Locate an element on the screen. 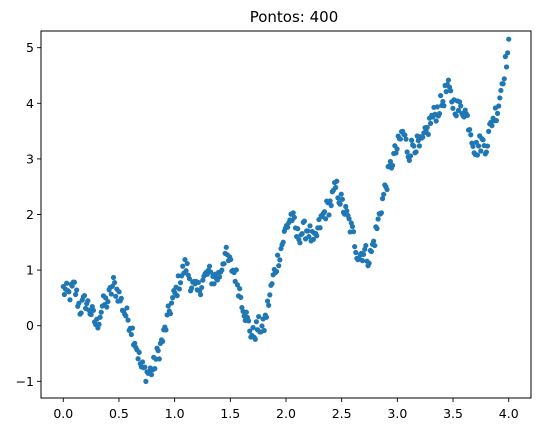  x-tick-label: 3.5 is located at coordinates (453, 413).